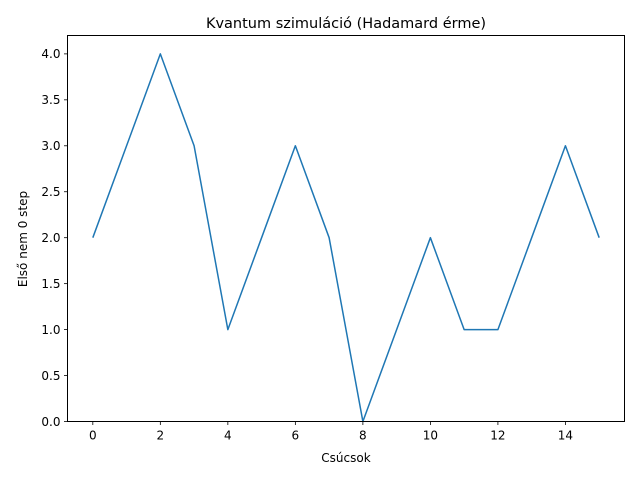 The height and width of the screenshot is (480, 640). I want to click on y-tick-label: 3.5, so click(50, 100).